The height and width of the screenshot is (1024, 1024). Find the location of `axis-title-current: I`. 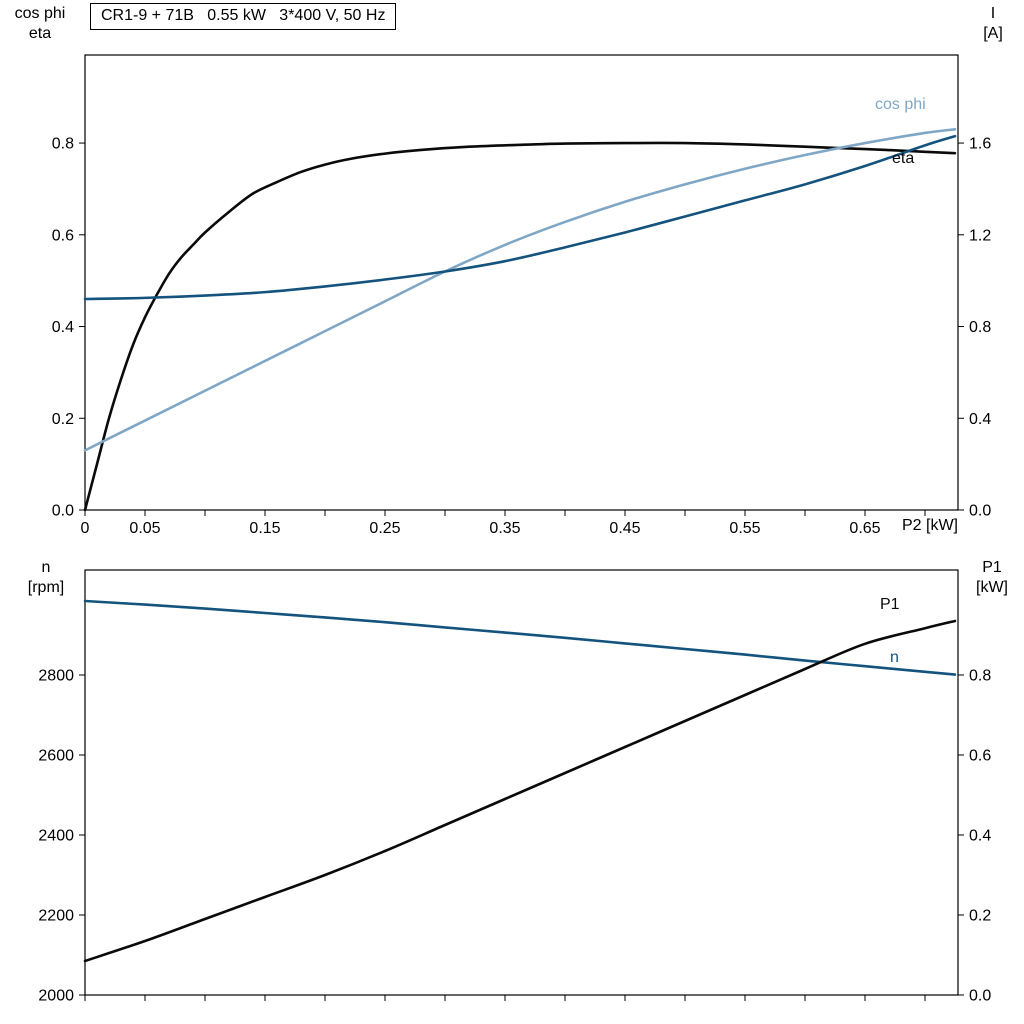

axis-title-current: I is located at coordinates (993, 13).